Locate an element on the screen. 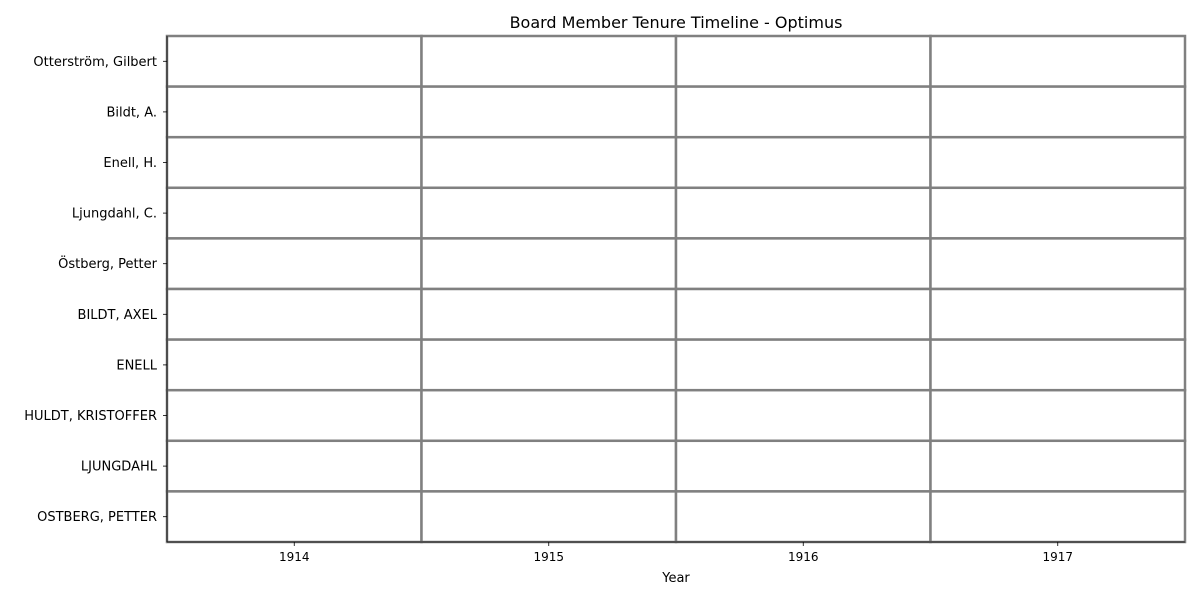 The image size is (1200, 604). x-tick-label: 1917 is located at coordinates (1057, 557).